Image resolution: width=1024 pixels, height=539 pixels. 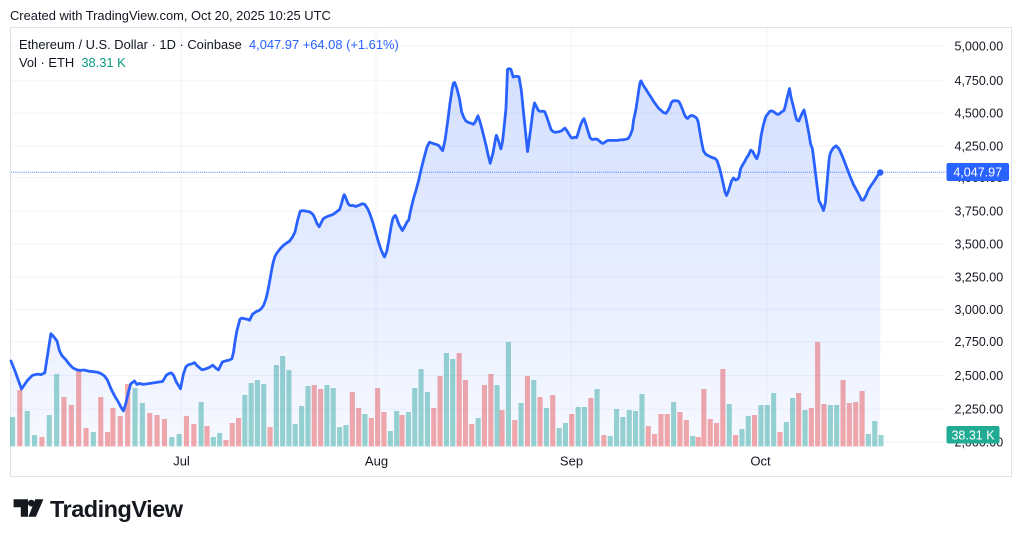 I want to click on svg-text: 4,047.97, so click(x=977, y=173).